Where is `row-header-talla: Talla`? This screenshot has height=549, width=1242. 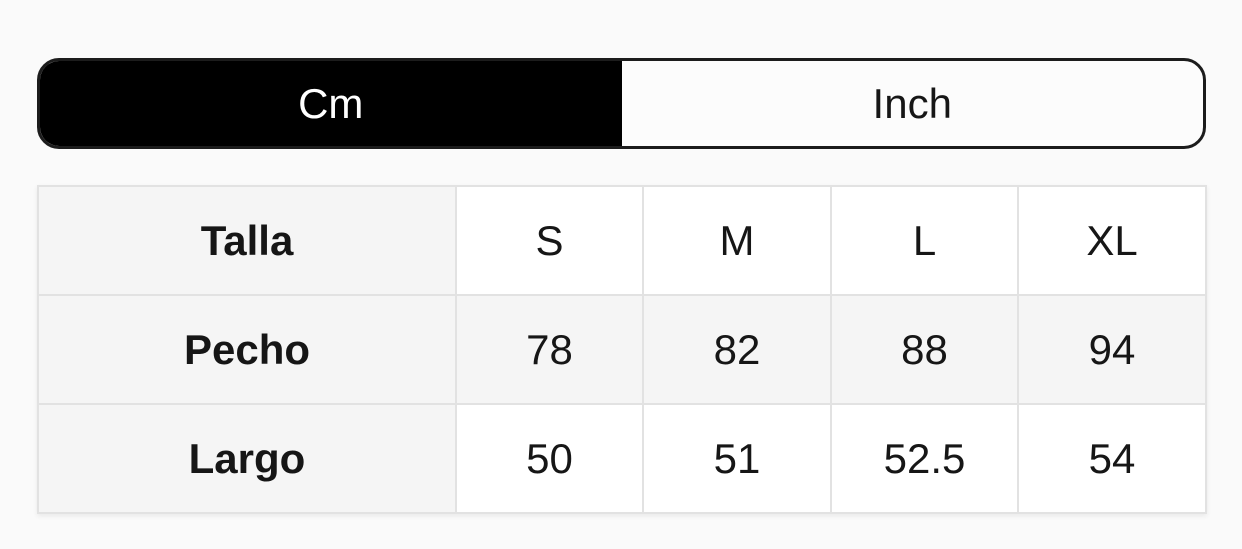 row-header-talla: Talla is located at coordinates (247, 240).